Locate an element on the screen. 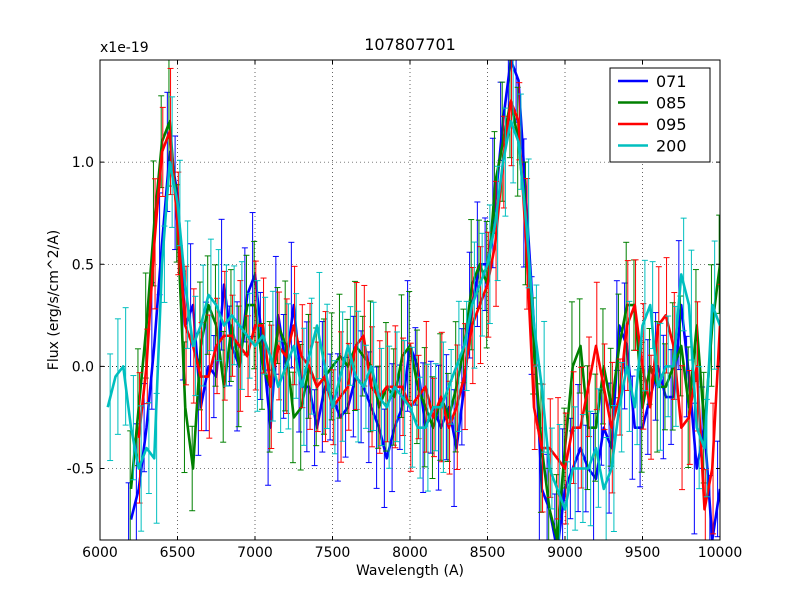 This screenshot has width=800, height=600. y-tick-label: 0.5 is located at coordinates (83, 265).